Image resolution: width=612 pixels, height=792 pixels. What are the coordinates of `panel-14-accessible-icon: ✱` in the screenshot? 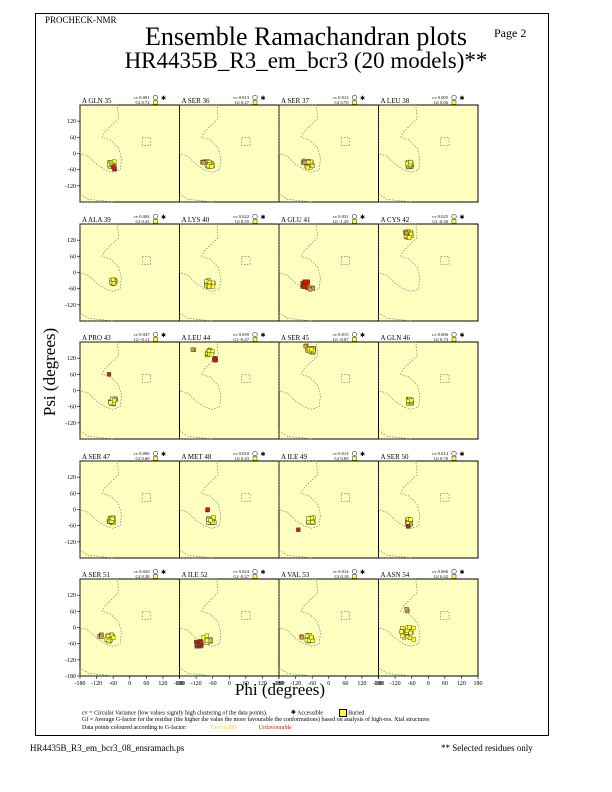 It's located at (262, 454).